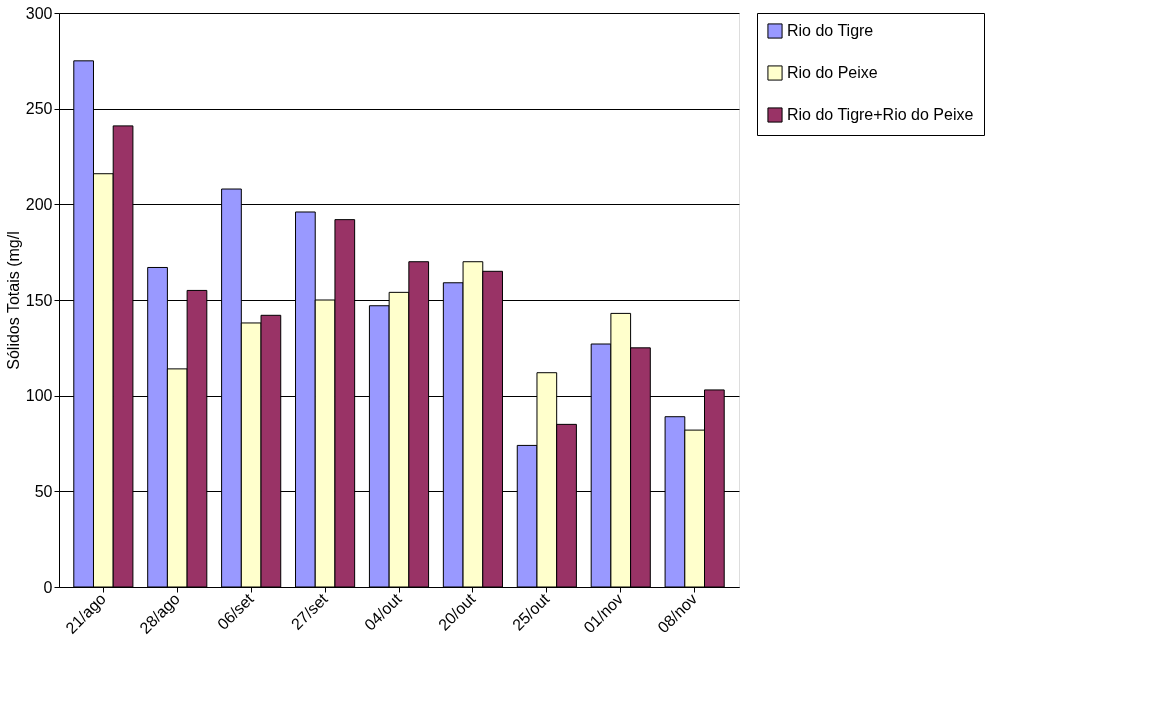 The width and height of the screenshot is (1153, 725). Describe the element at coordinates (39, 204) in the screenshot. I see `y-tick-label: 200` at that location.